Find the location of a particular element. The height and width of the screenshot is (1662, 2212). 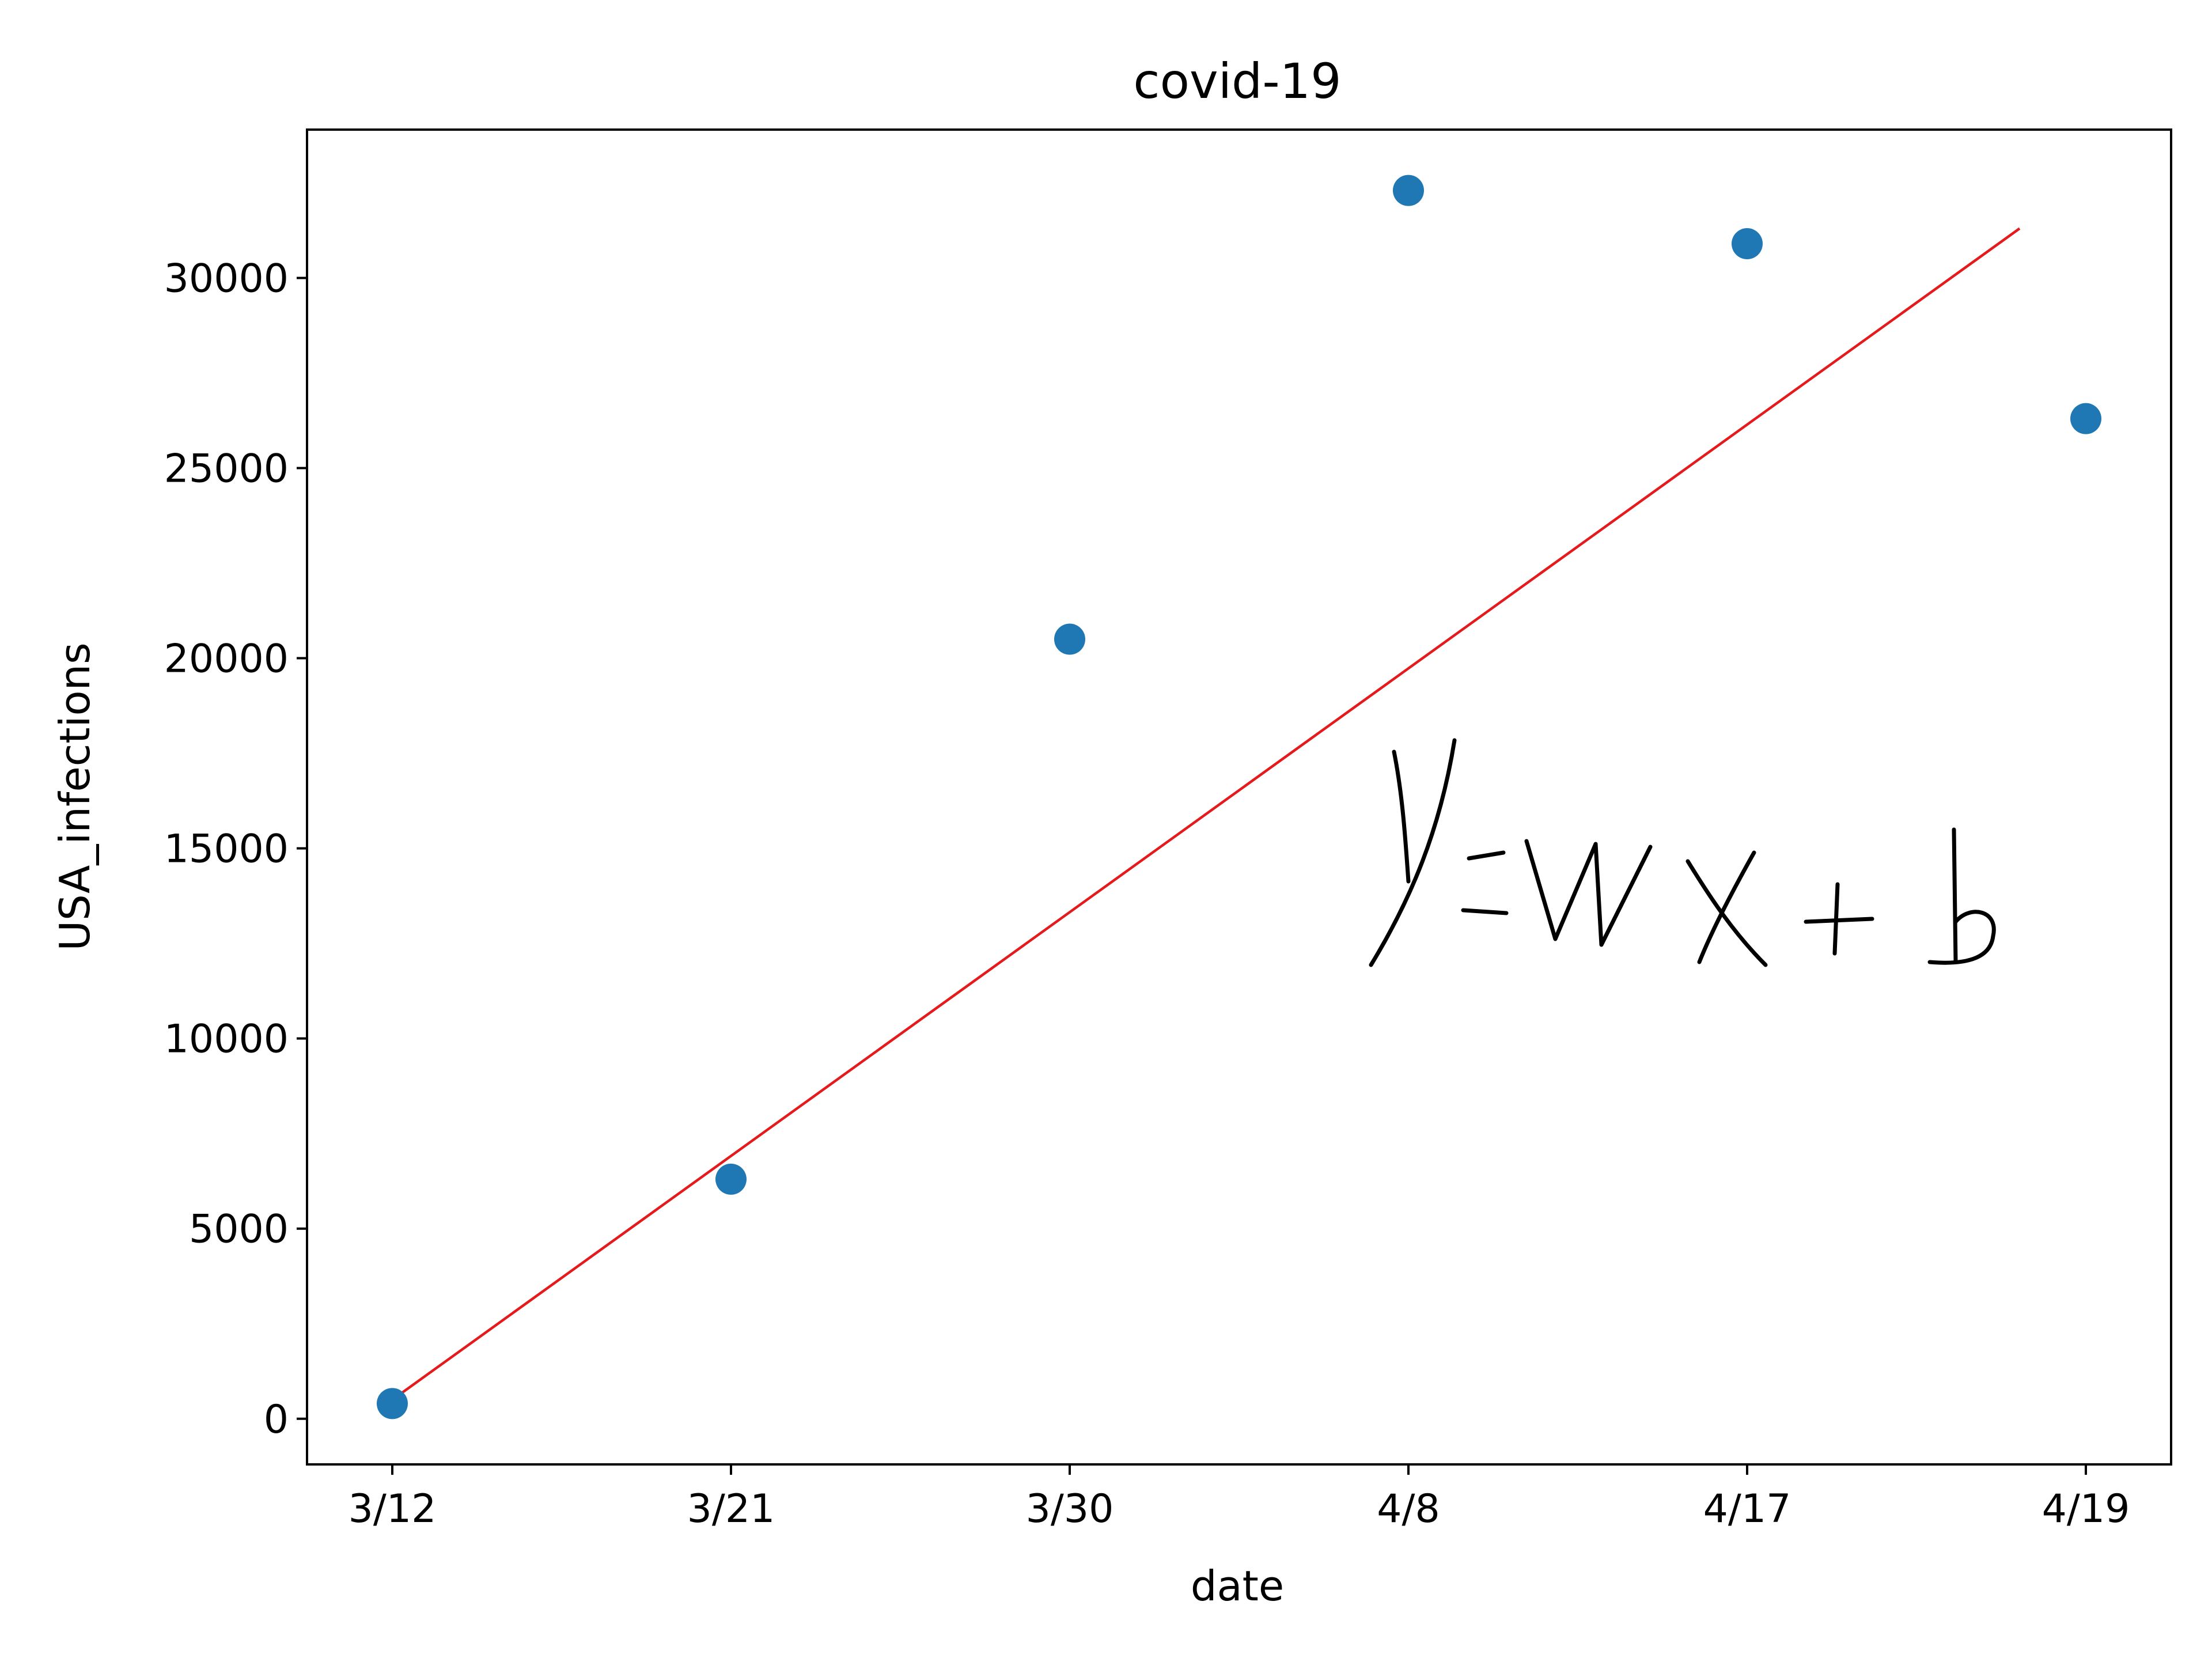

y-axis-ticks: 0 5000 10000 15000 20000 25000 30000 is located at coordinates (235, 850).